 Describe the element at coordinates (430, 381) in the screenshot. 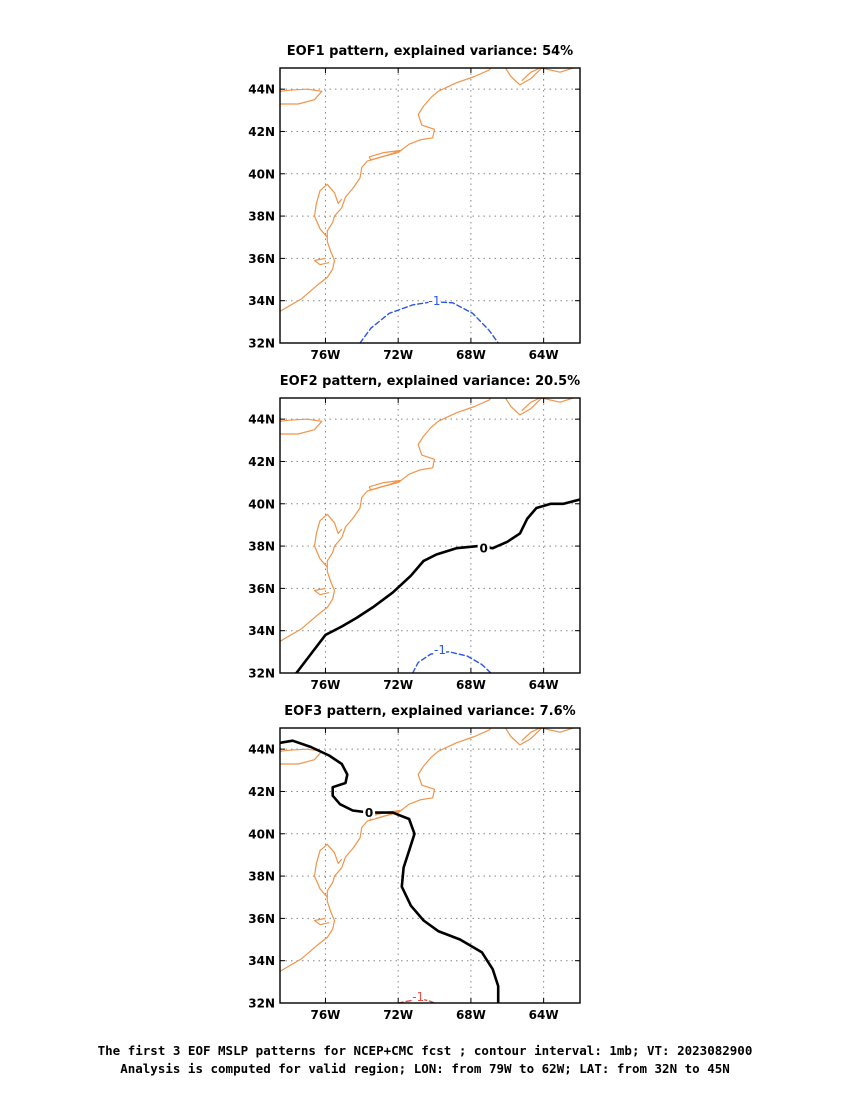

I see `panel-title: EOF2 pattern, explained variance: 20.5%` at that location.